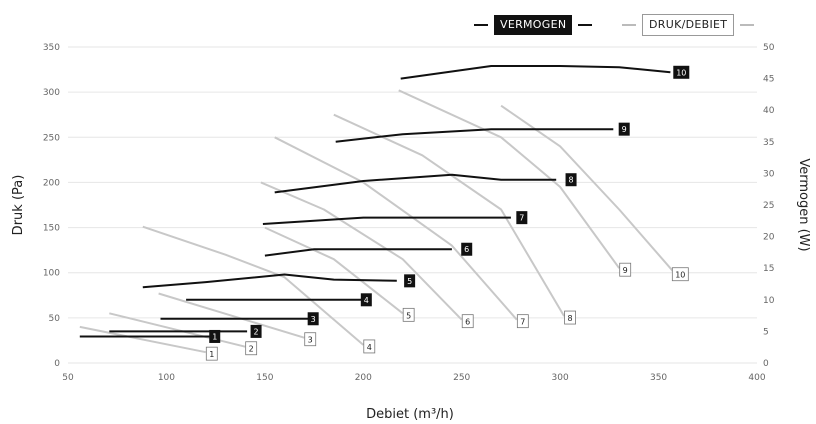 This screenshot has height=424, width=816. I want to click on pressure-label-5: 5, so click(408, 315).